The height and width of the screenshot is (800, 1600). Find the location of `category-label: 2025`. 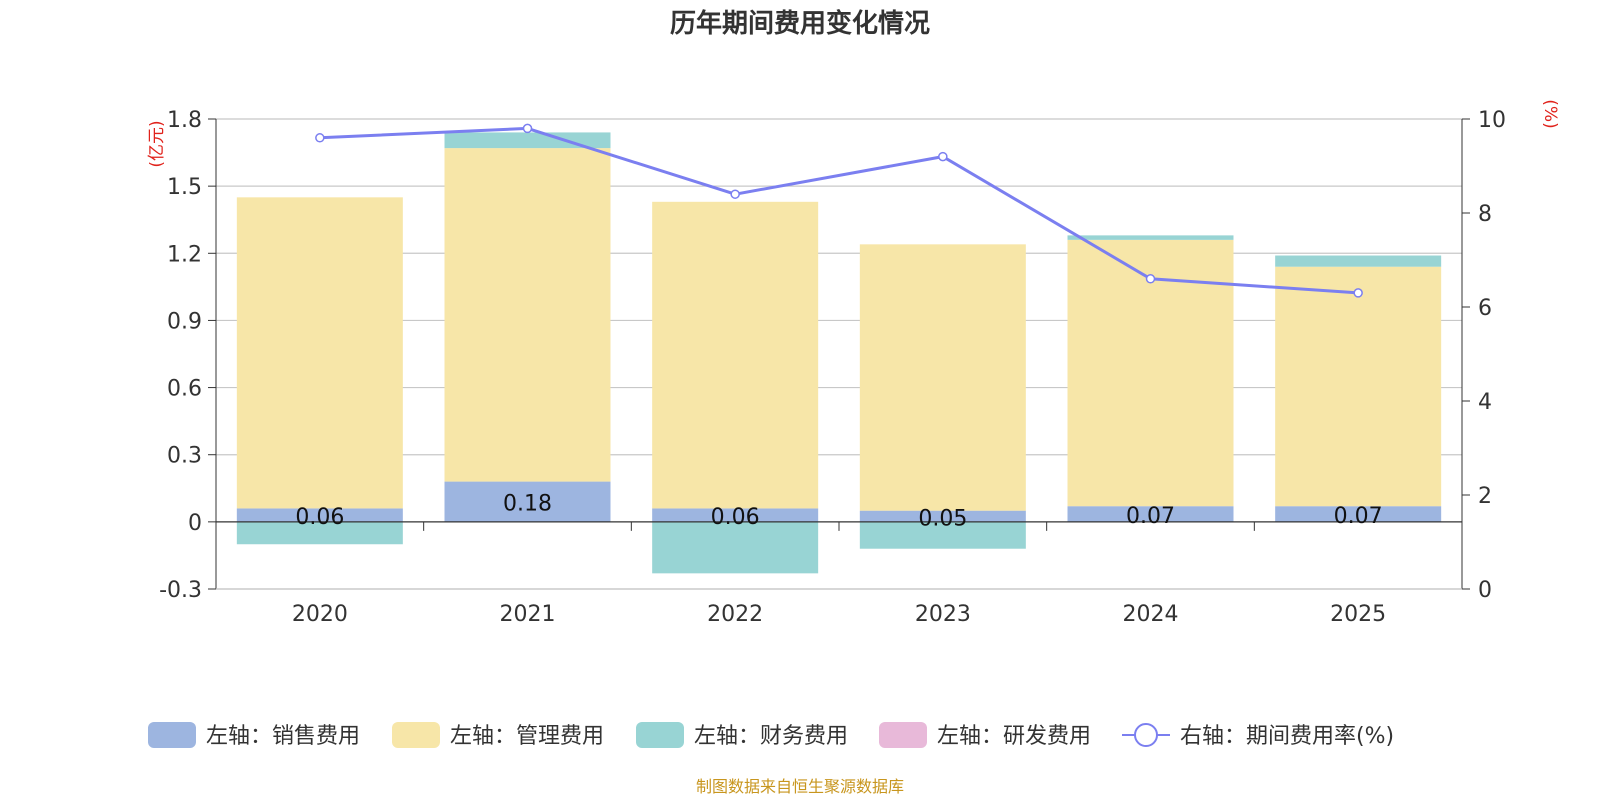

category-label: 2025 is located at coordinates (1358, 614).